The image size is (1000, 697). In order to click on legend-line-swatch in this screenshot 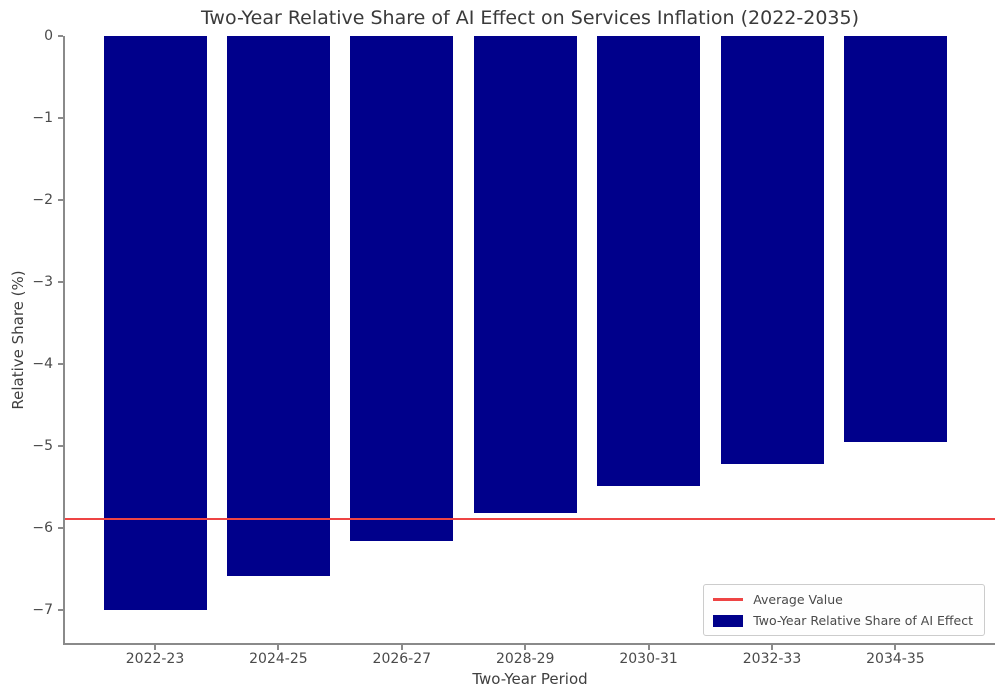, I will do `click(728, 599)`.